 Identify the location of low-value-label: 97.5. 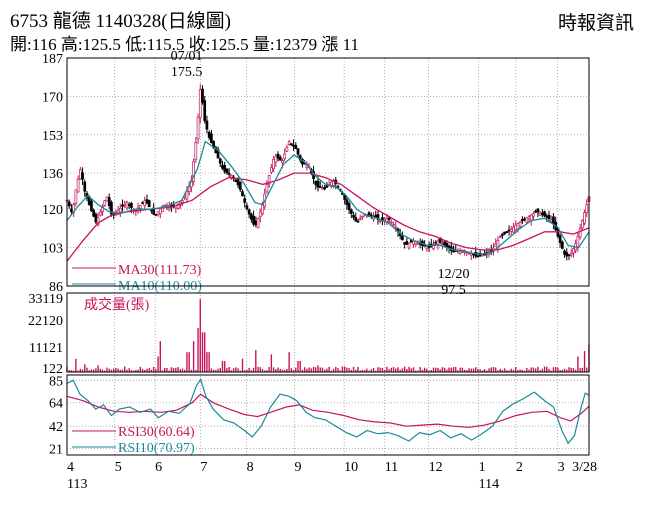
(453, 290).